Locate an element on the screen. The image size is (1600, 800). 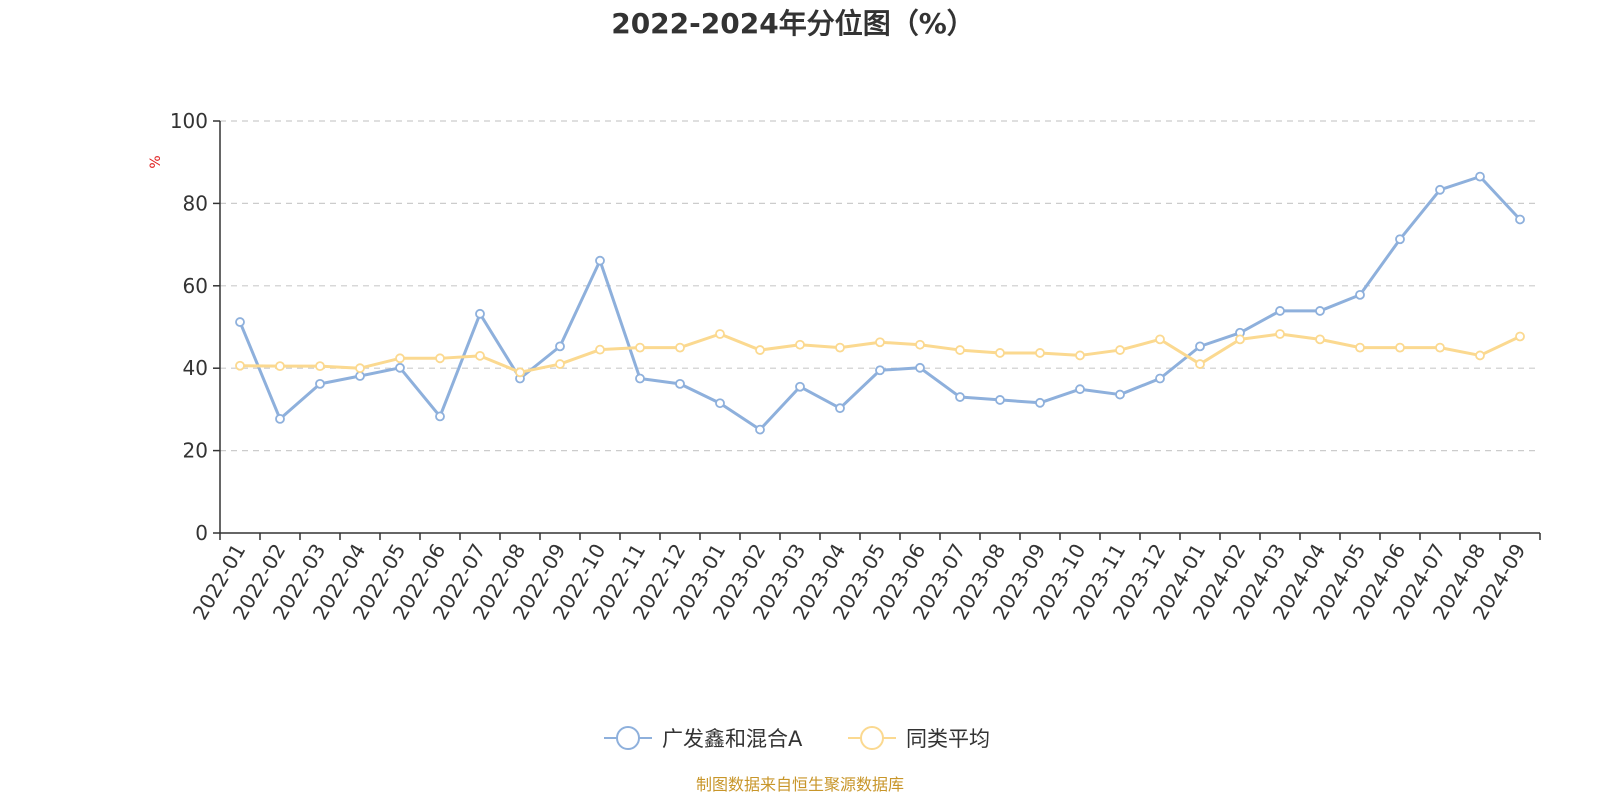
y-axis-ticks: 0 20 40 60 80 100 is located at coordinates (195, 327).